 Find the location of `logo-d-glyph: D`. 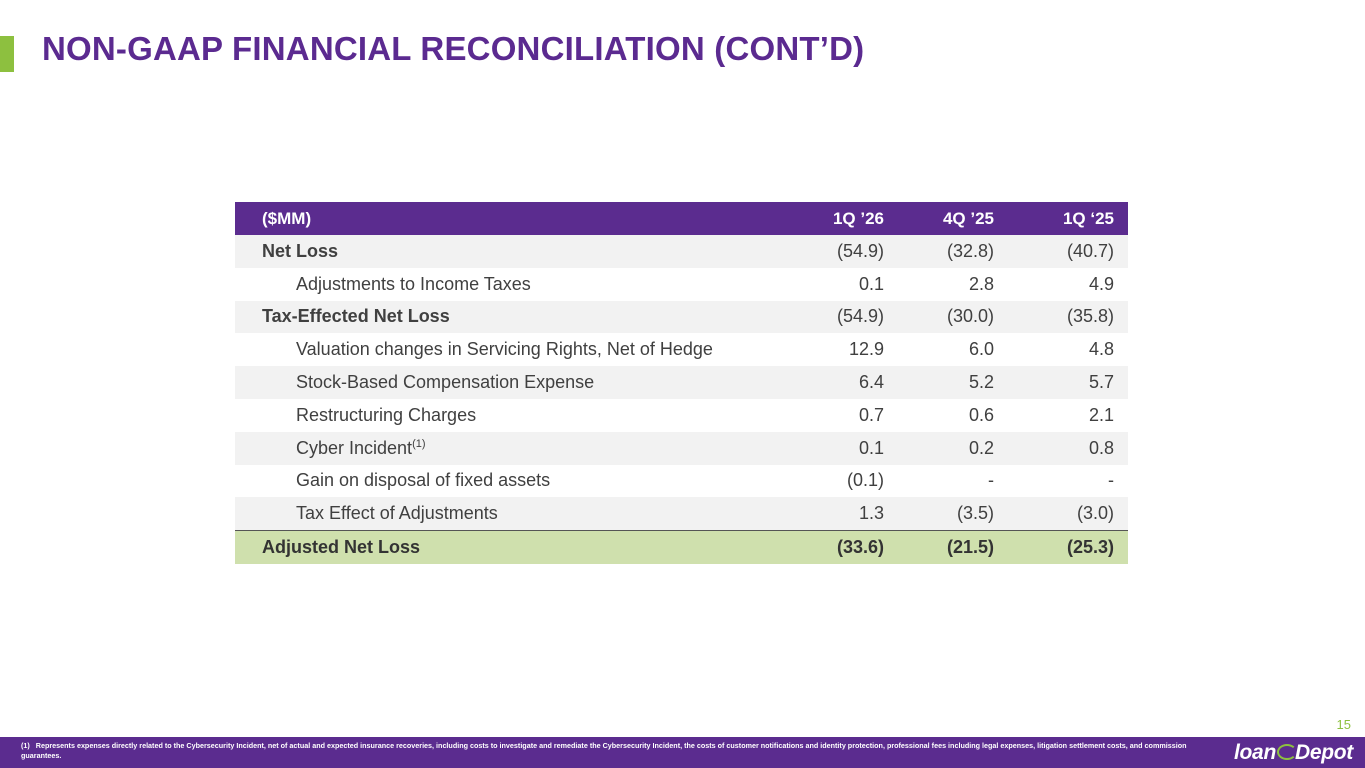

logo-d-glyph: D is located at coordinates (1302, 752).